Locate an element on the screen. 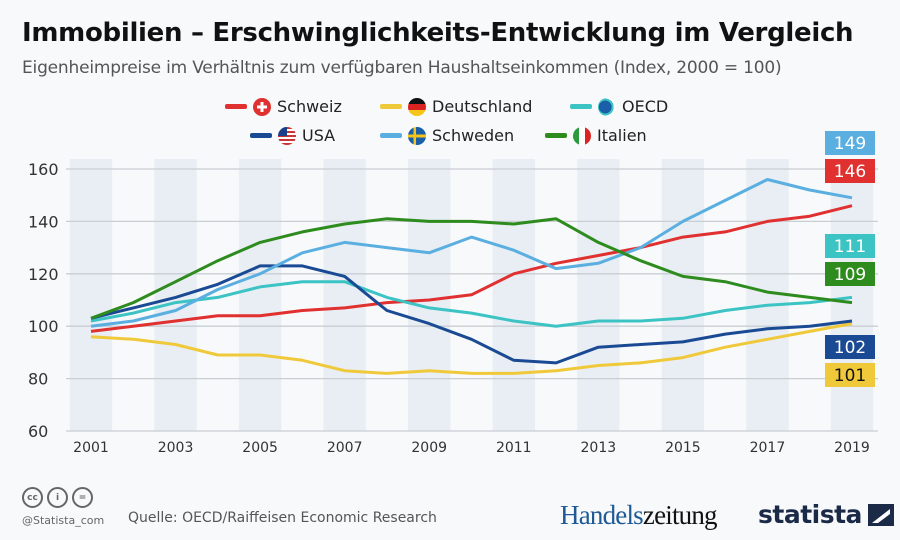  legend-label: Schweden is located at coordinates (473, 135).